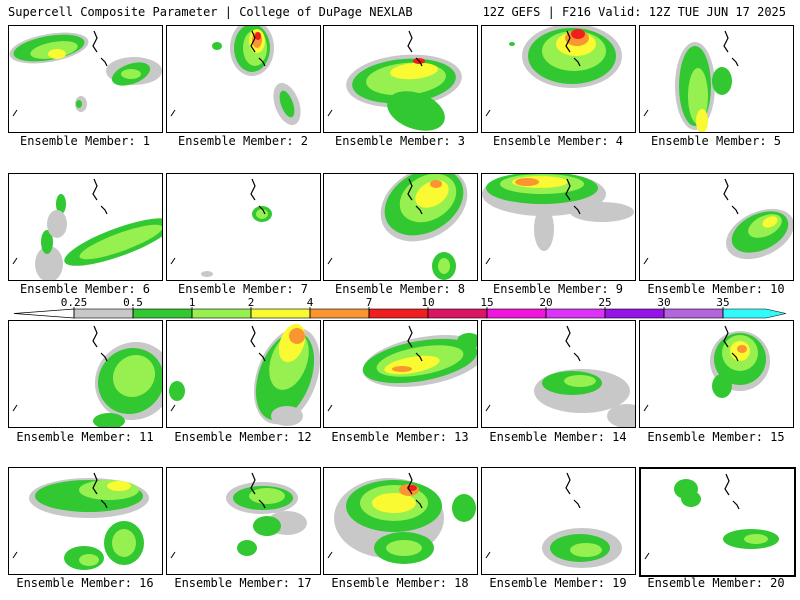  I want to click on ensemble-member-label: Ensemble Member: 2, so click(243, 141).